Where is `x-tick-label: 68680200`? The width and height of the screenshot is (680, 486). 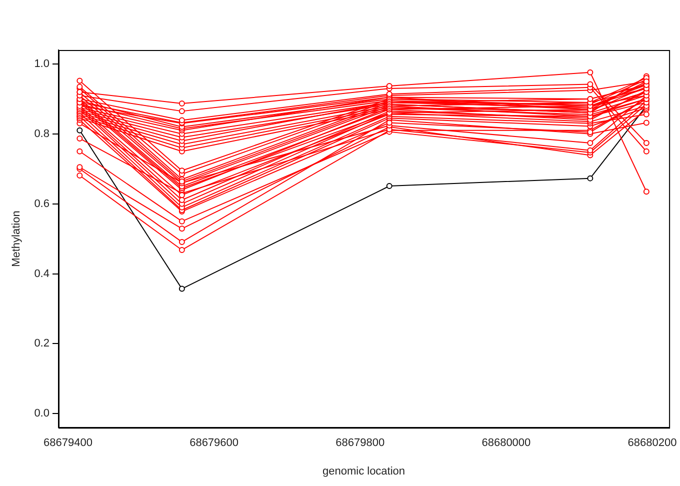
x-tick-label: 68680200 is located at coordinates (652, 443).